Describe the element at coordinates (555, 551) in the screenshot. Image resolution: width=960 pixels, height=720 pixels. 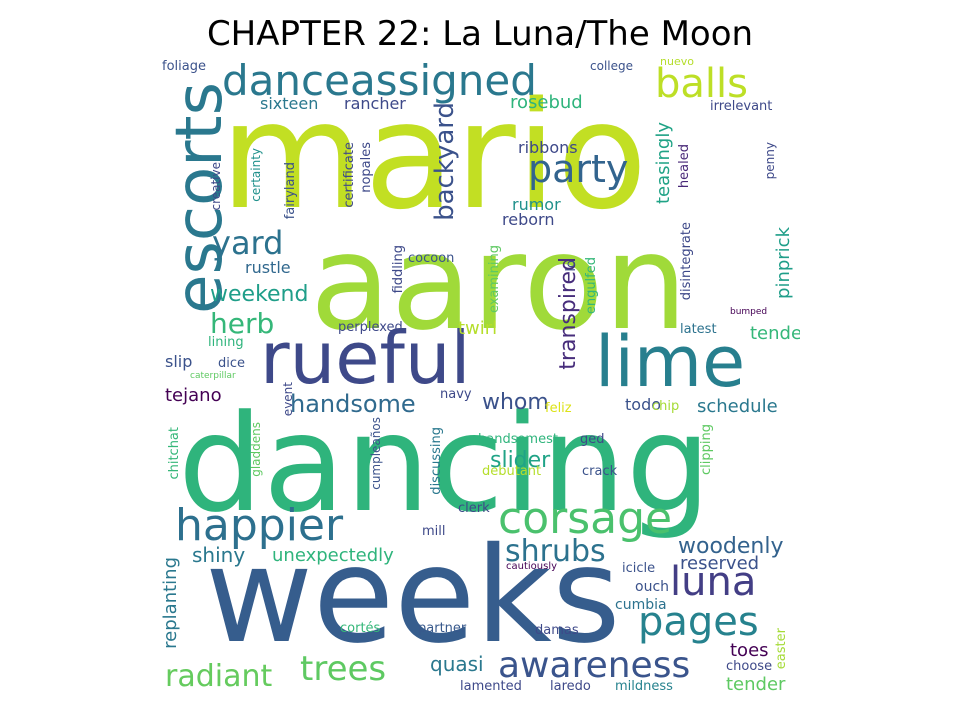
I see `word-shrubs: shrubs` at that location.